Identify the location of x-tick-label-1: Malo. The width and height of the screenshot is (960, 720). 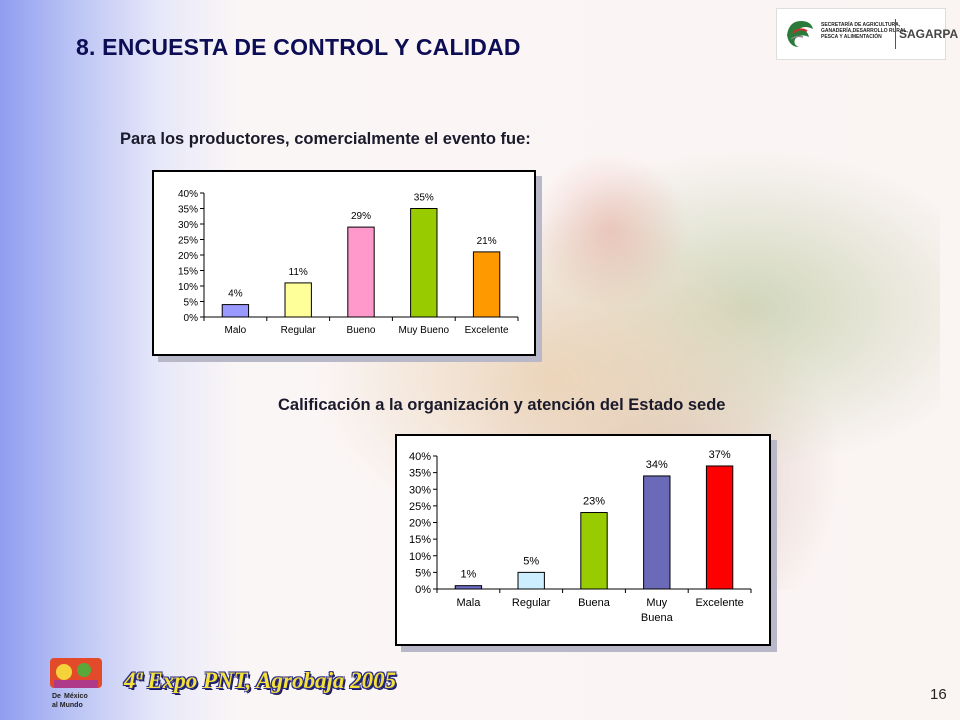
(236, 330).